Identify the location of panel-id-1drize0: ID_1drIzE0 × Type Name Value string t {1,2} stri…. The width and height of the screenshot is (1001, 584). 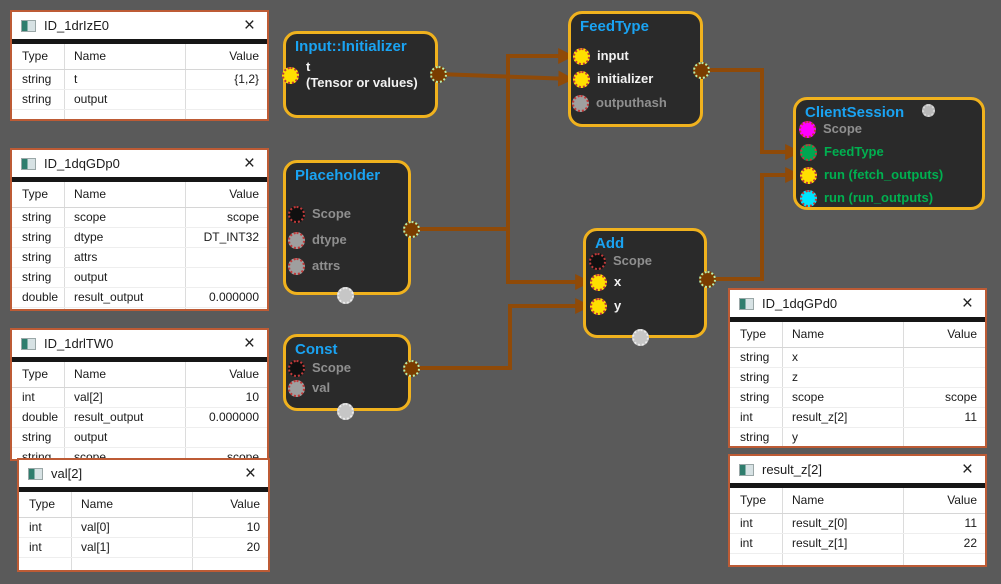
(139, 65).